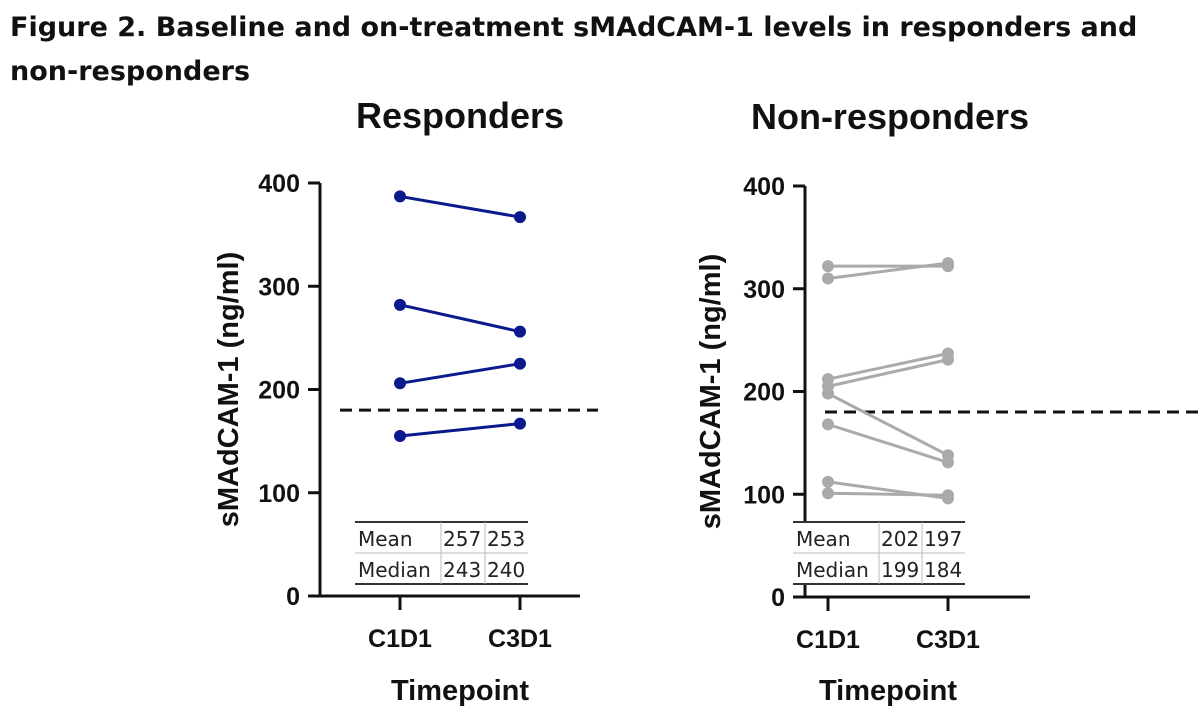 The height and width of the screenshot is (716, 1200). What do you see at coordinates (943, 539) in the screenshot?
I see `stats-value: 197` at bounding box center [943, 539].